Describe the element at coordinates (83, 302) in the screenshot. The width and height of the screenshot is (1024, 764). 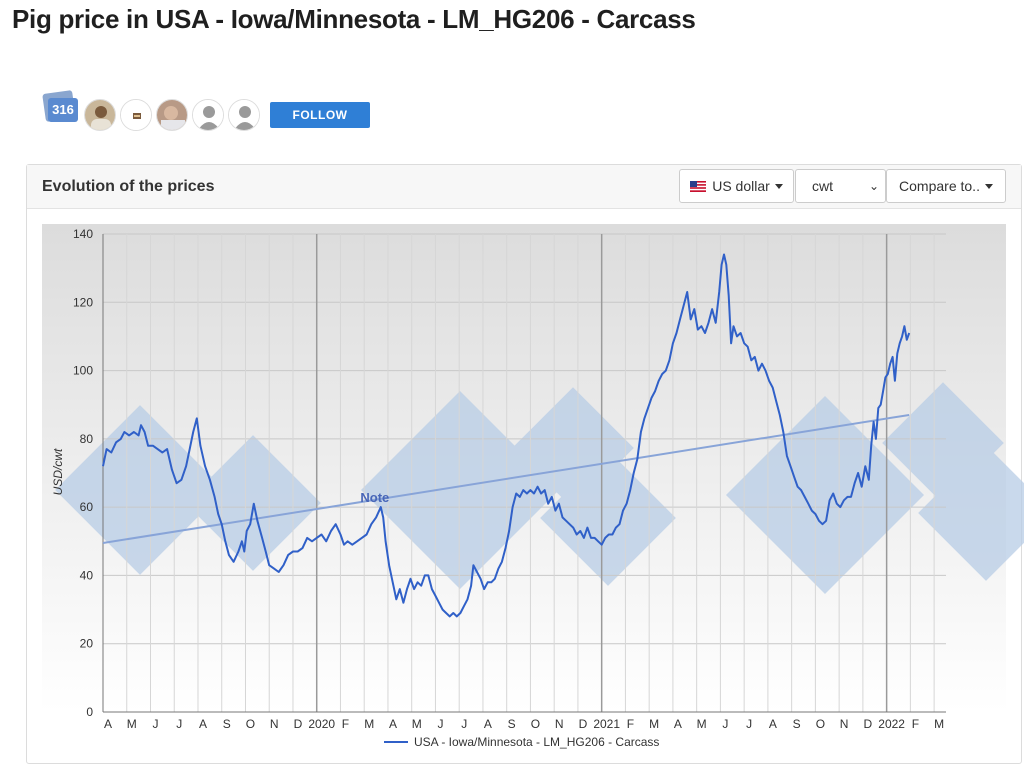
I see `y-tick-label: 120` at that location.